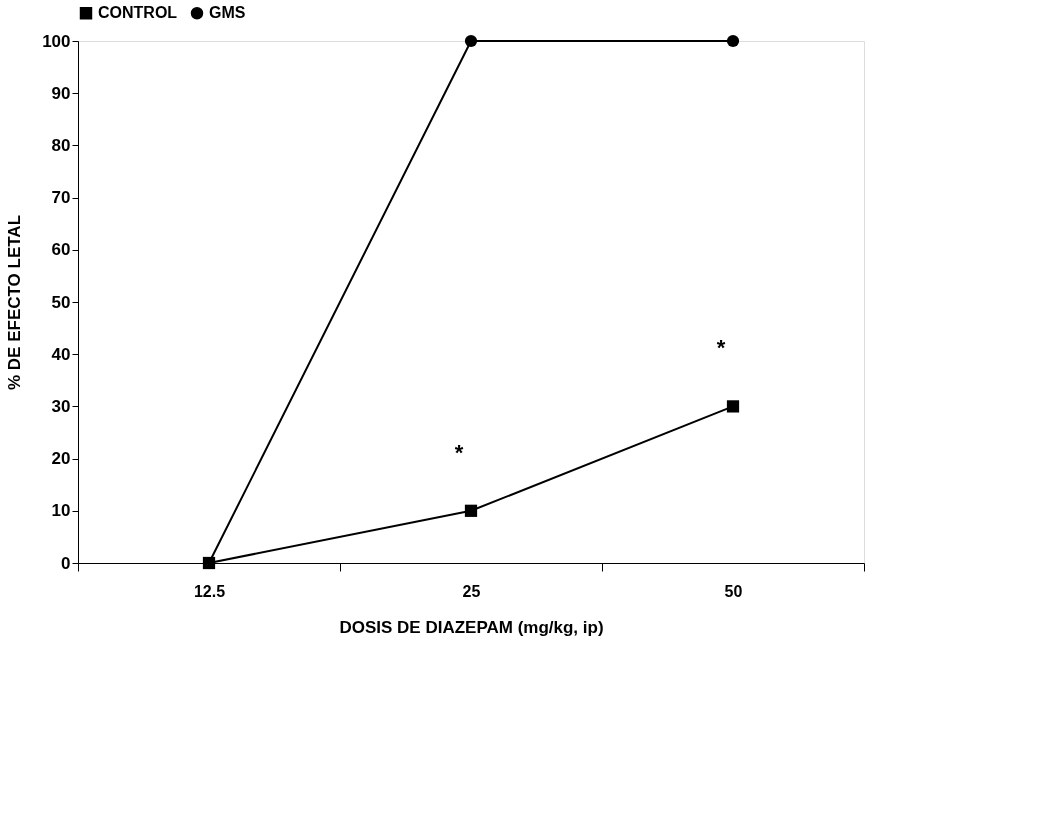 Image resolution: width=1040 pixels, height=821 pixels. I want to click on x-tick-label: 25, so click(471, 591).